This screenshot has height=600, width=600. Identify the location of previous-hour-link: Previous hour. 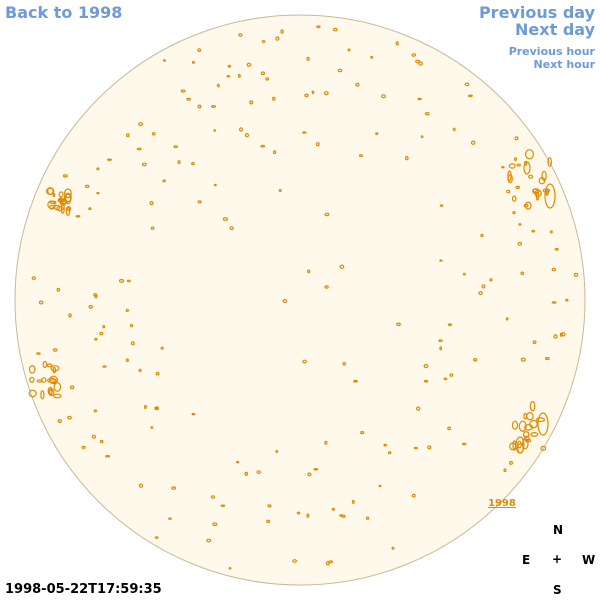
(551, 51).